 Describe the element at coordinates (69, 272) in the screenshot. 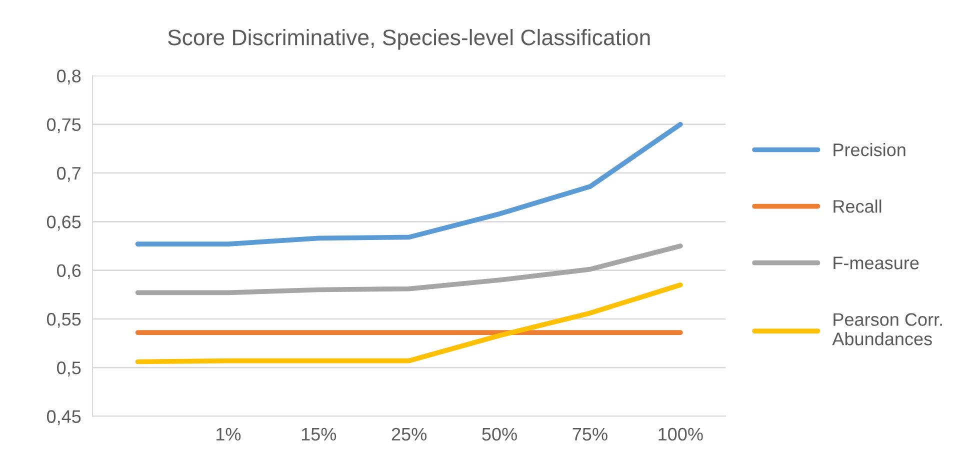

I see `y-tick-label: 0,6` at that location.